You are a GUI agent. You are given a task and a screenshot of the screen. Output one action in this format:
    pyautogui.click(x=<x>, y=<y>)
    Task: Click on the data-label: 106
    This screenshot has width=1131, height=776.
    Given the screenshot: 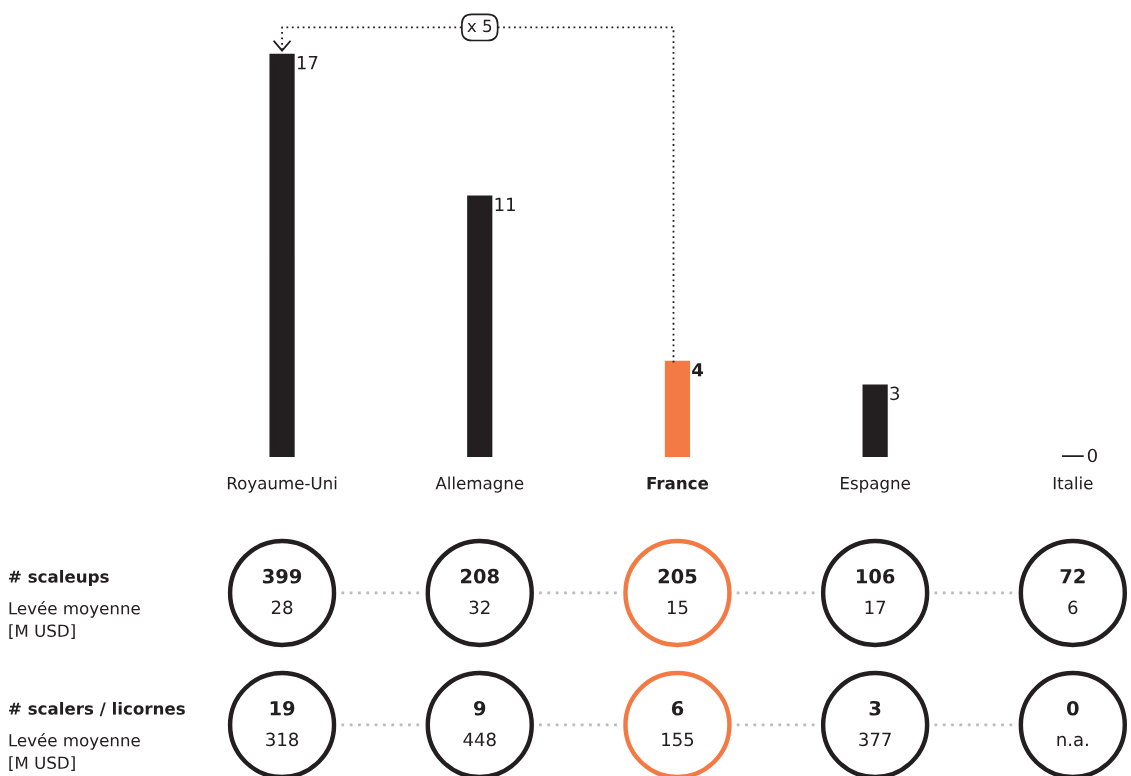 What is the action you would take?
    pyautogui.click(x=876, y=576)
    